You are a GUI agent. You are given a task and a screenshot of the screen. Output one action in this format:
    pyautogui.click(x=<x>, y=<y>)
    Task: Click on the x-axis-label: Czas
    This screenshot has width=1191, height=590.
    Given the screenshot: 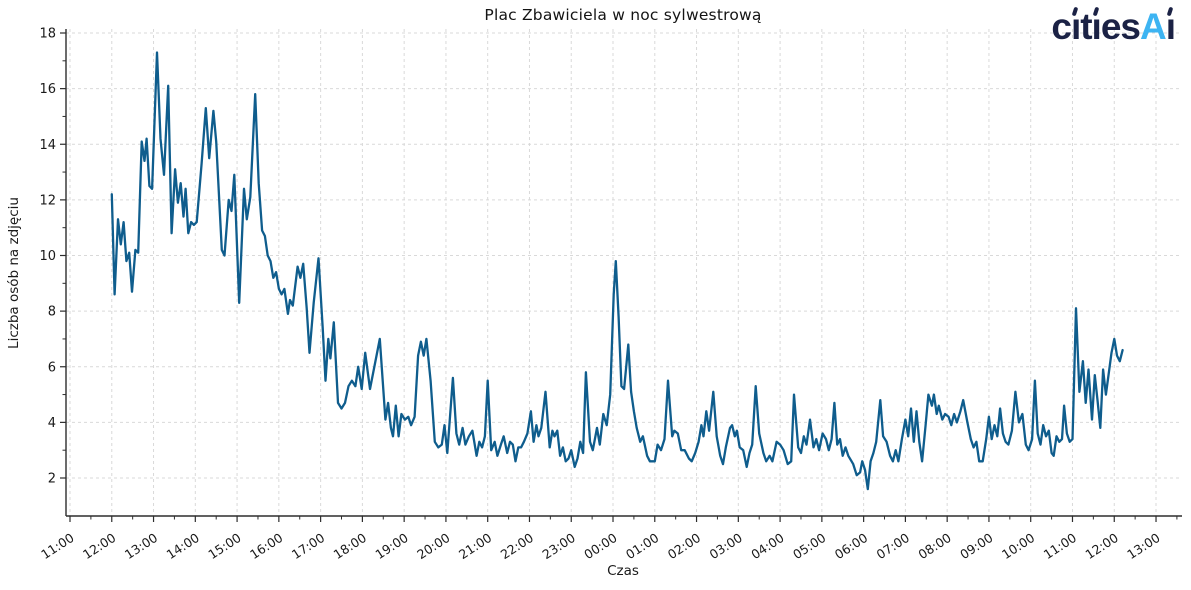 What is the action you would take?
    pyautogui.click(x=623, y=571)
    